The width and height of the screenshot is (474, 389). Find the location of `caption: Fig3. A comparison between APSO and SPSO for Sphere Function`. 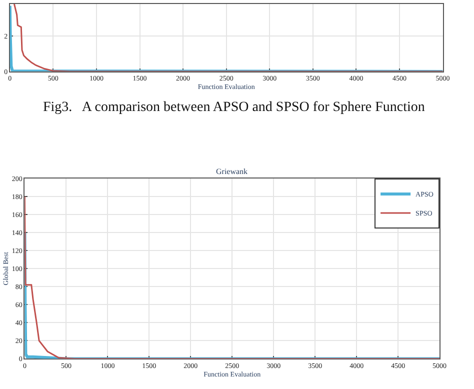

caption: Fig3. A comparison between APSO and SPSO for Sphere Function is located at coordinates (234, 107).